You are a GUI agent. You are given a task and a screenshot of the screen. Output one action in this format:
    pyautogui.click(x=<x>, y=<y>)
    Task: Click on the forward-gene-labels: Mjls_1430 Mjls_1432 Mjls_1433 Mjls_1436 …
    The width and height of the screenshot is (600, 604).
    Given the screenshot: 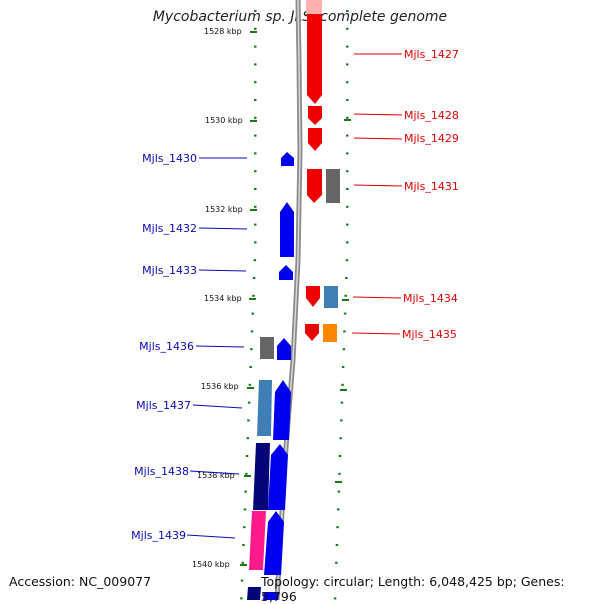 What is the action you would take?
    pyautogui.click(x=164, y=347)
    